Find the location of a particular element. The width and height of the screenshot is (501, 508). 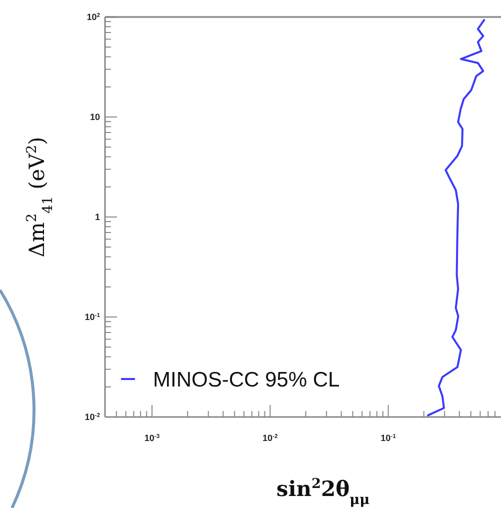

y-tick-label: 10$^{2}$ is located at coordinates (93, 17).